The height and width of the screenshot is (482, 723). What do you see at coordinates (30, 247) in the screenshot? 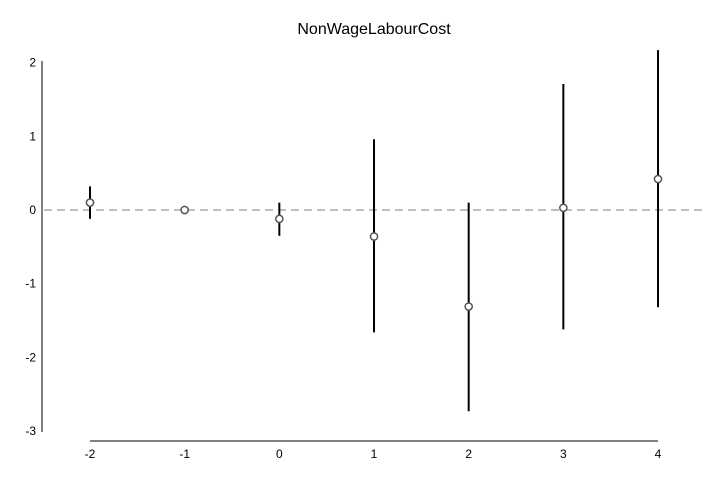
I see `y-tick-group: 2 1 0 -1 -2 -3` at bounding box center [30, 247].